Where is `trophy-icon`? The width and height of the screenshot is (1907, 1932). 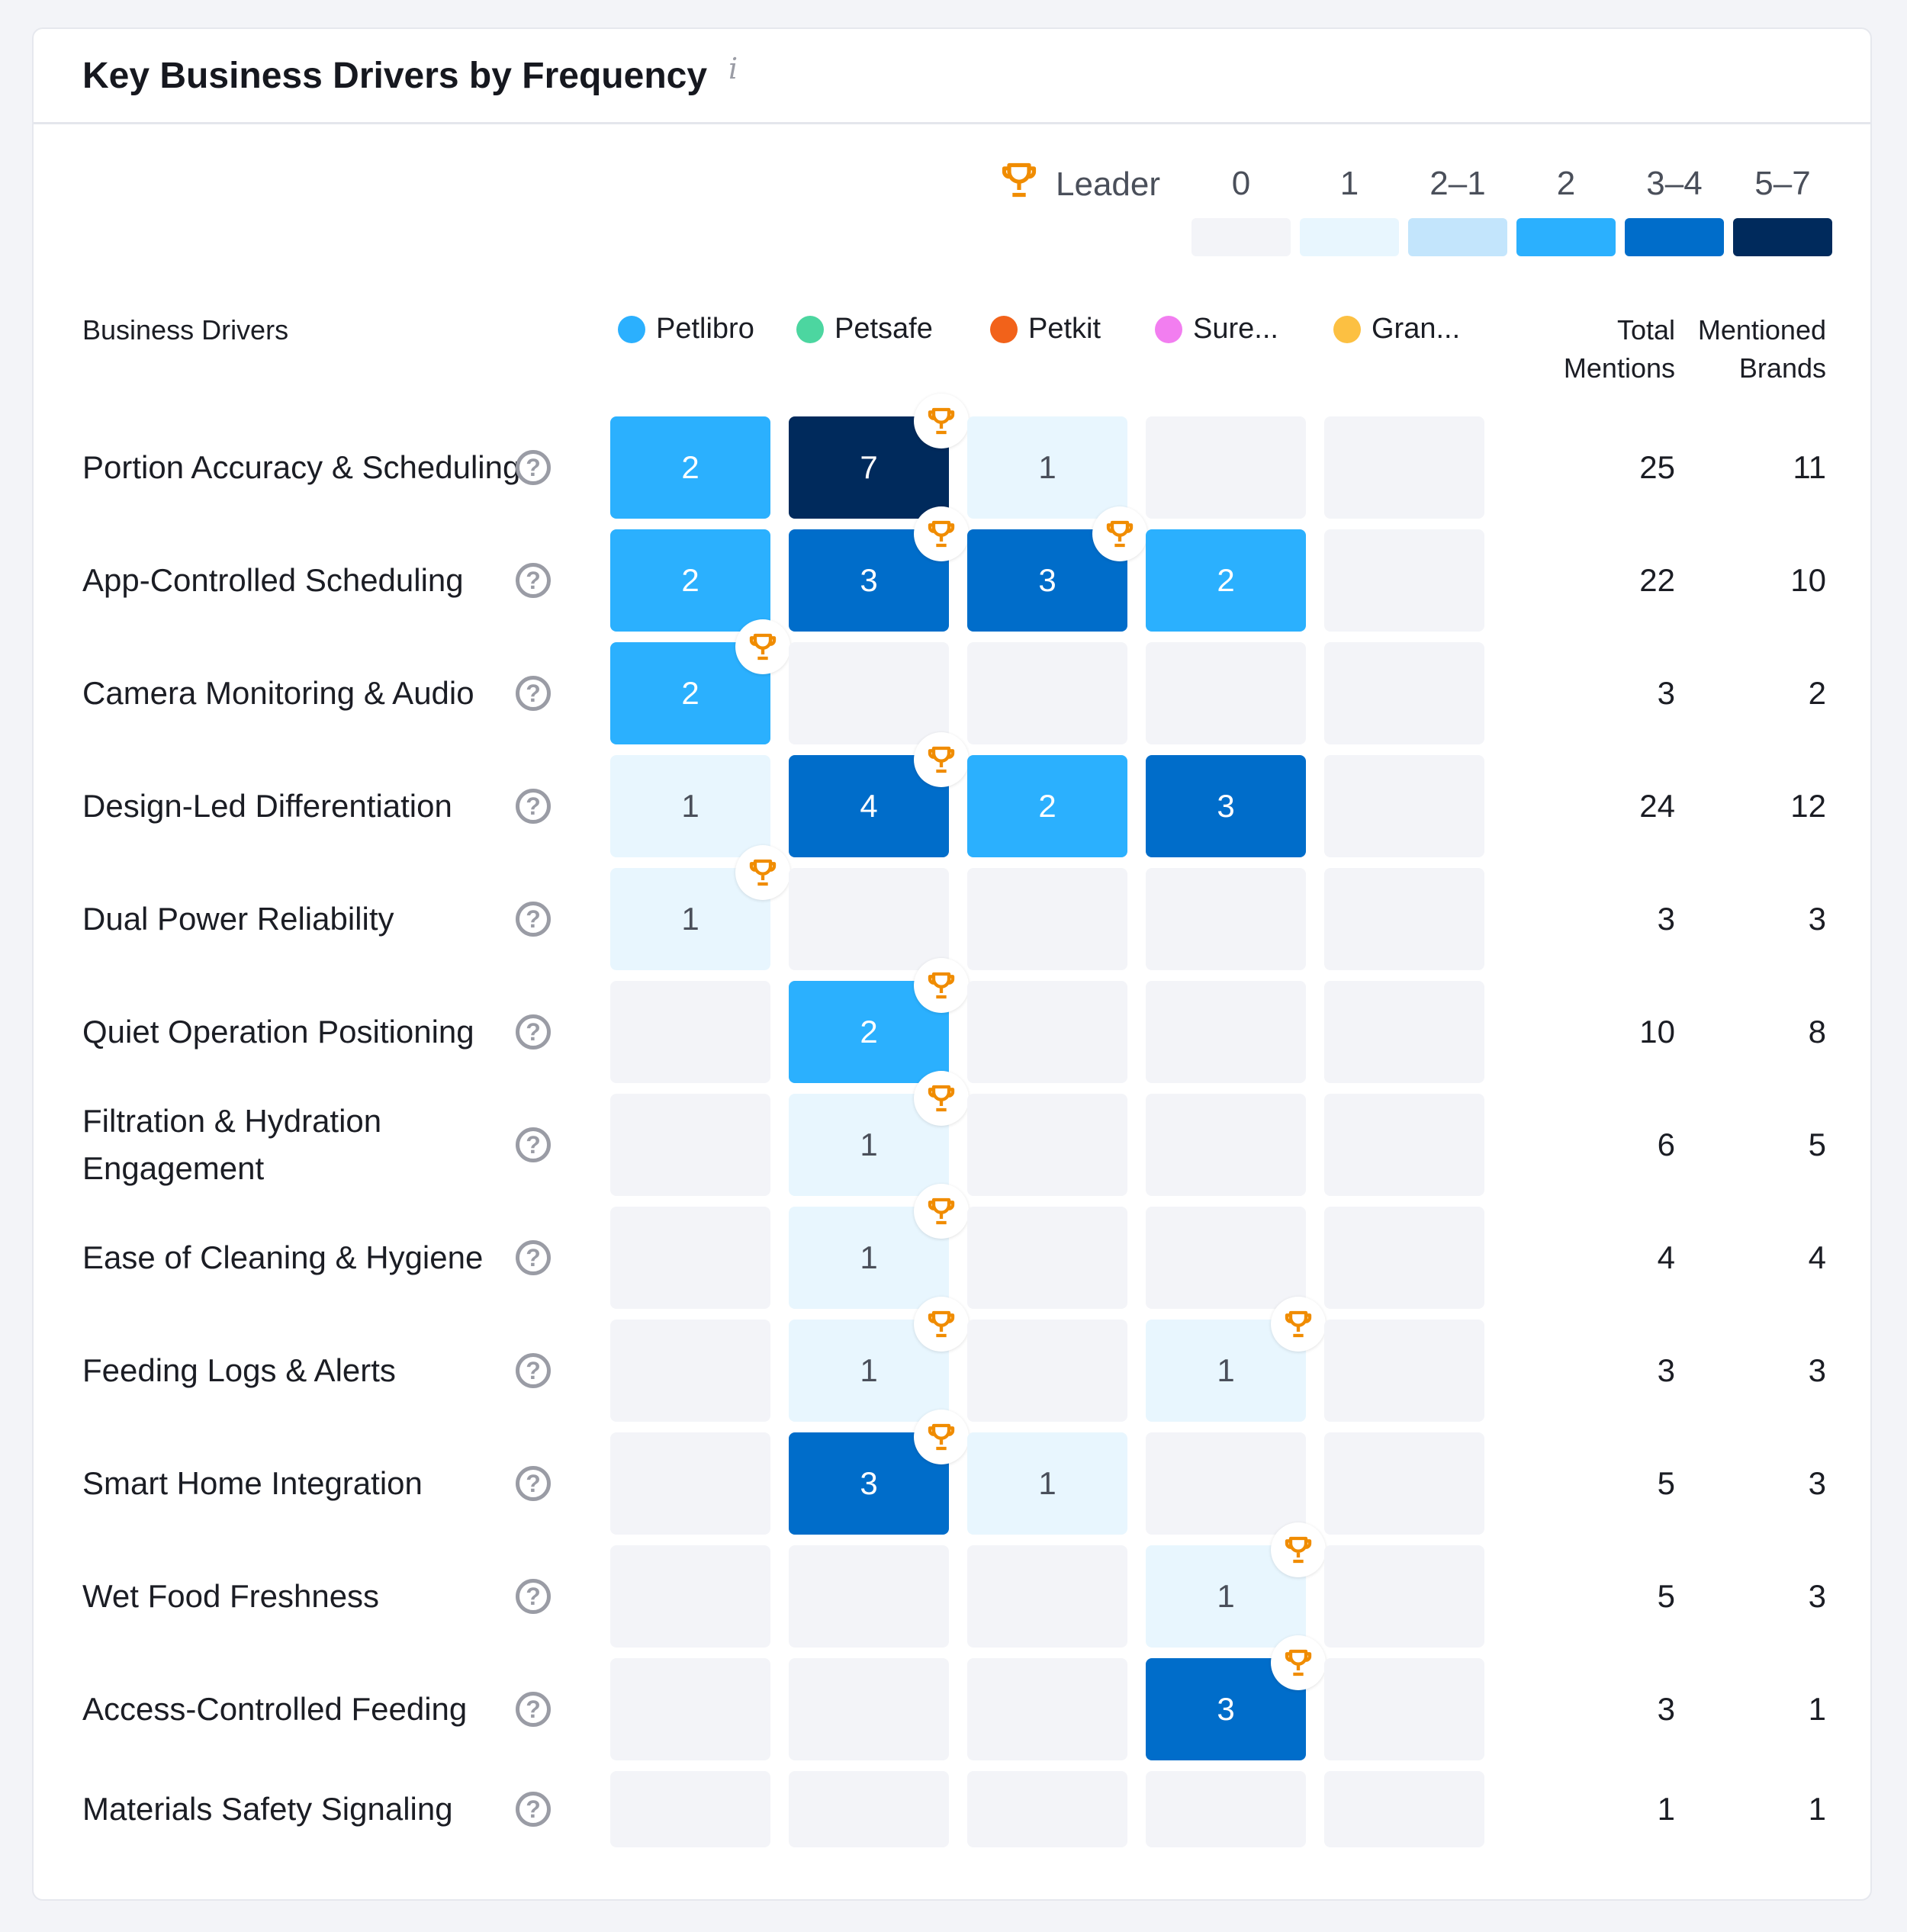
trophy-icon is located at coordinates (763, 872).